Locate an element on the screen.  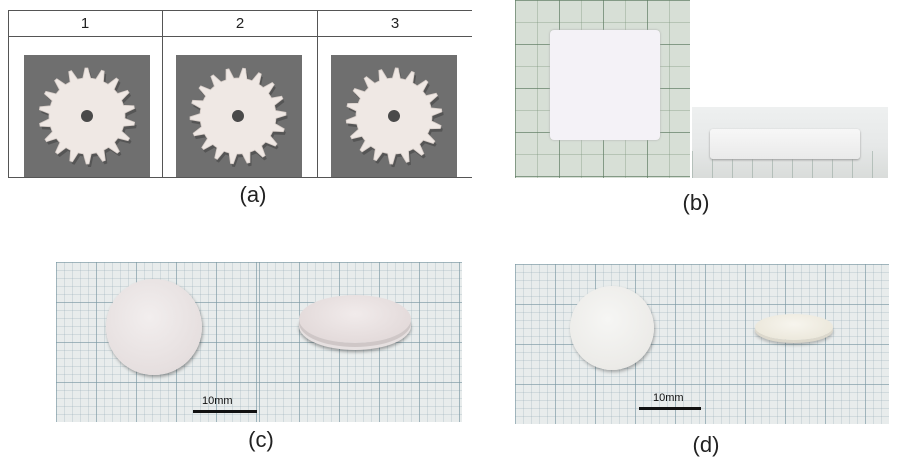
table-border-left is located at coordinates (8, 94).